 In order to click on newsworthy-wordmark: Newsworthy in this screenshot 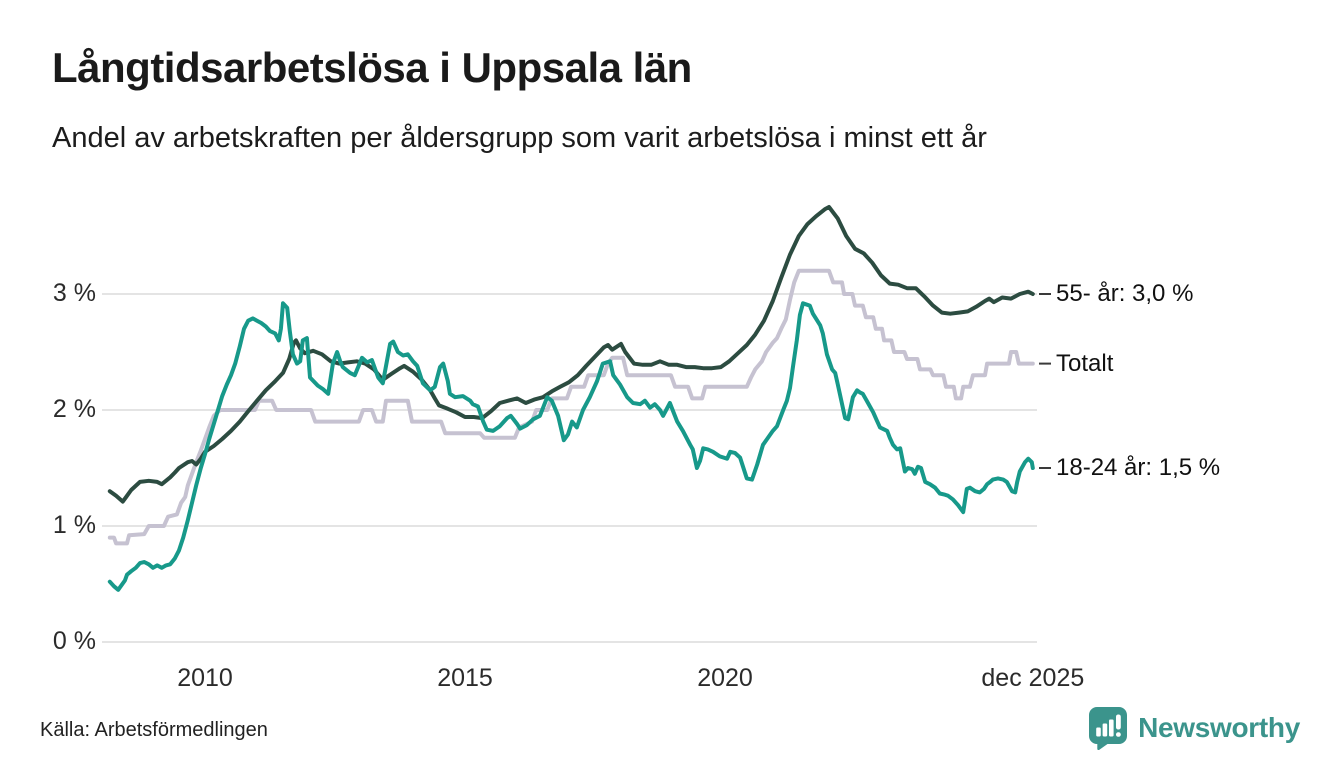, I will do `click(1219, 727)`.